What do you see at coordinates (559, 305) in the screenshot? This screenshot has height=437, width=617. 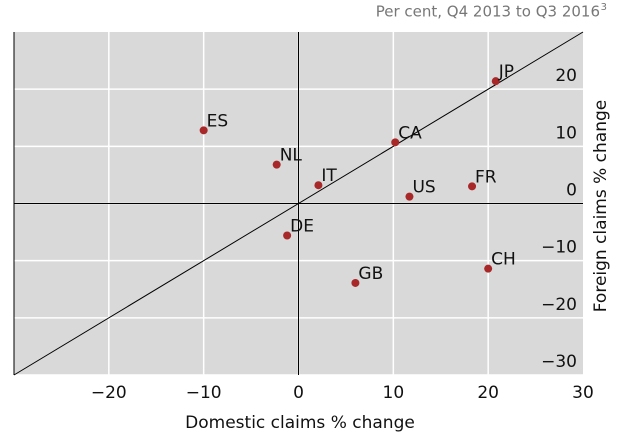 I see `y-tick-label: −20` at bounding box center [559, 305].